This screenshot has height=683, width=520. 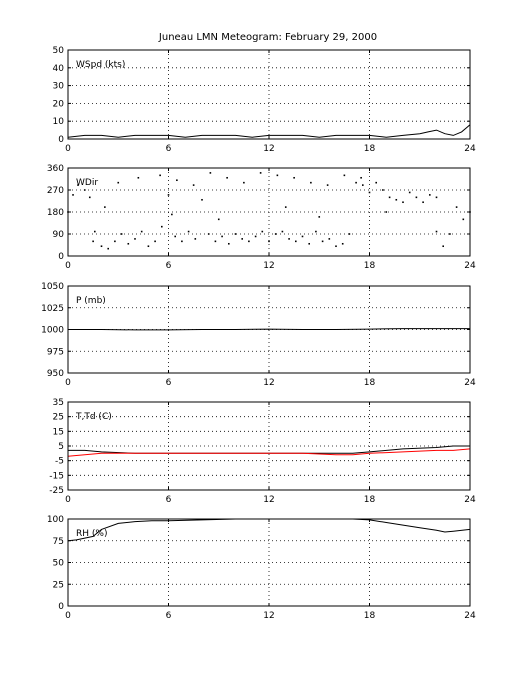 What do you see at coordinates (55, 191) in the screenshot?
I see `y-tick-label: 270` at bounding box center [55, 191].